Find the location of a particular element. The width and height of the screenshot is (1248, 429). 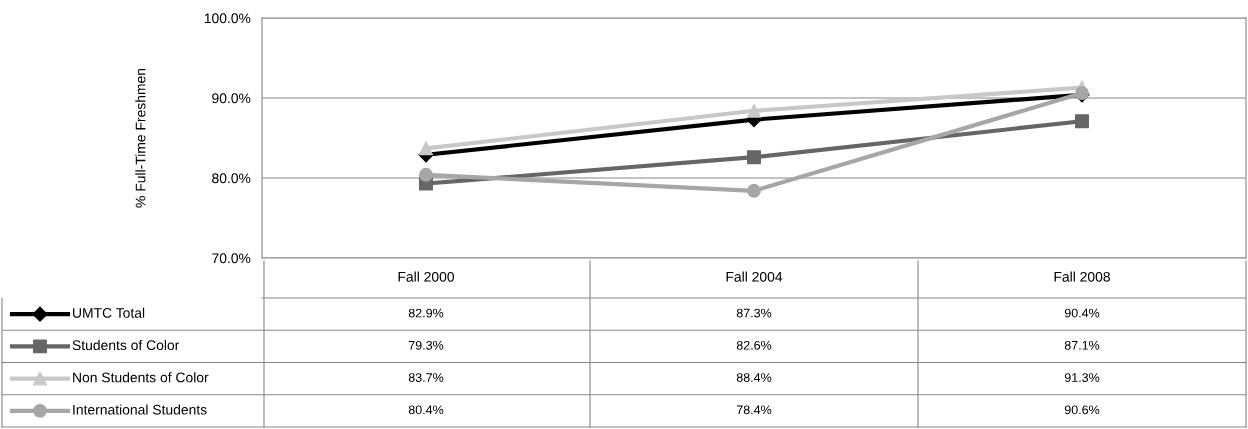

x-tick-label: Fall 2004 is located at coordinates (754, 276).